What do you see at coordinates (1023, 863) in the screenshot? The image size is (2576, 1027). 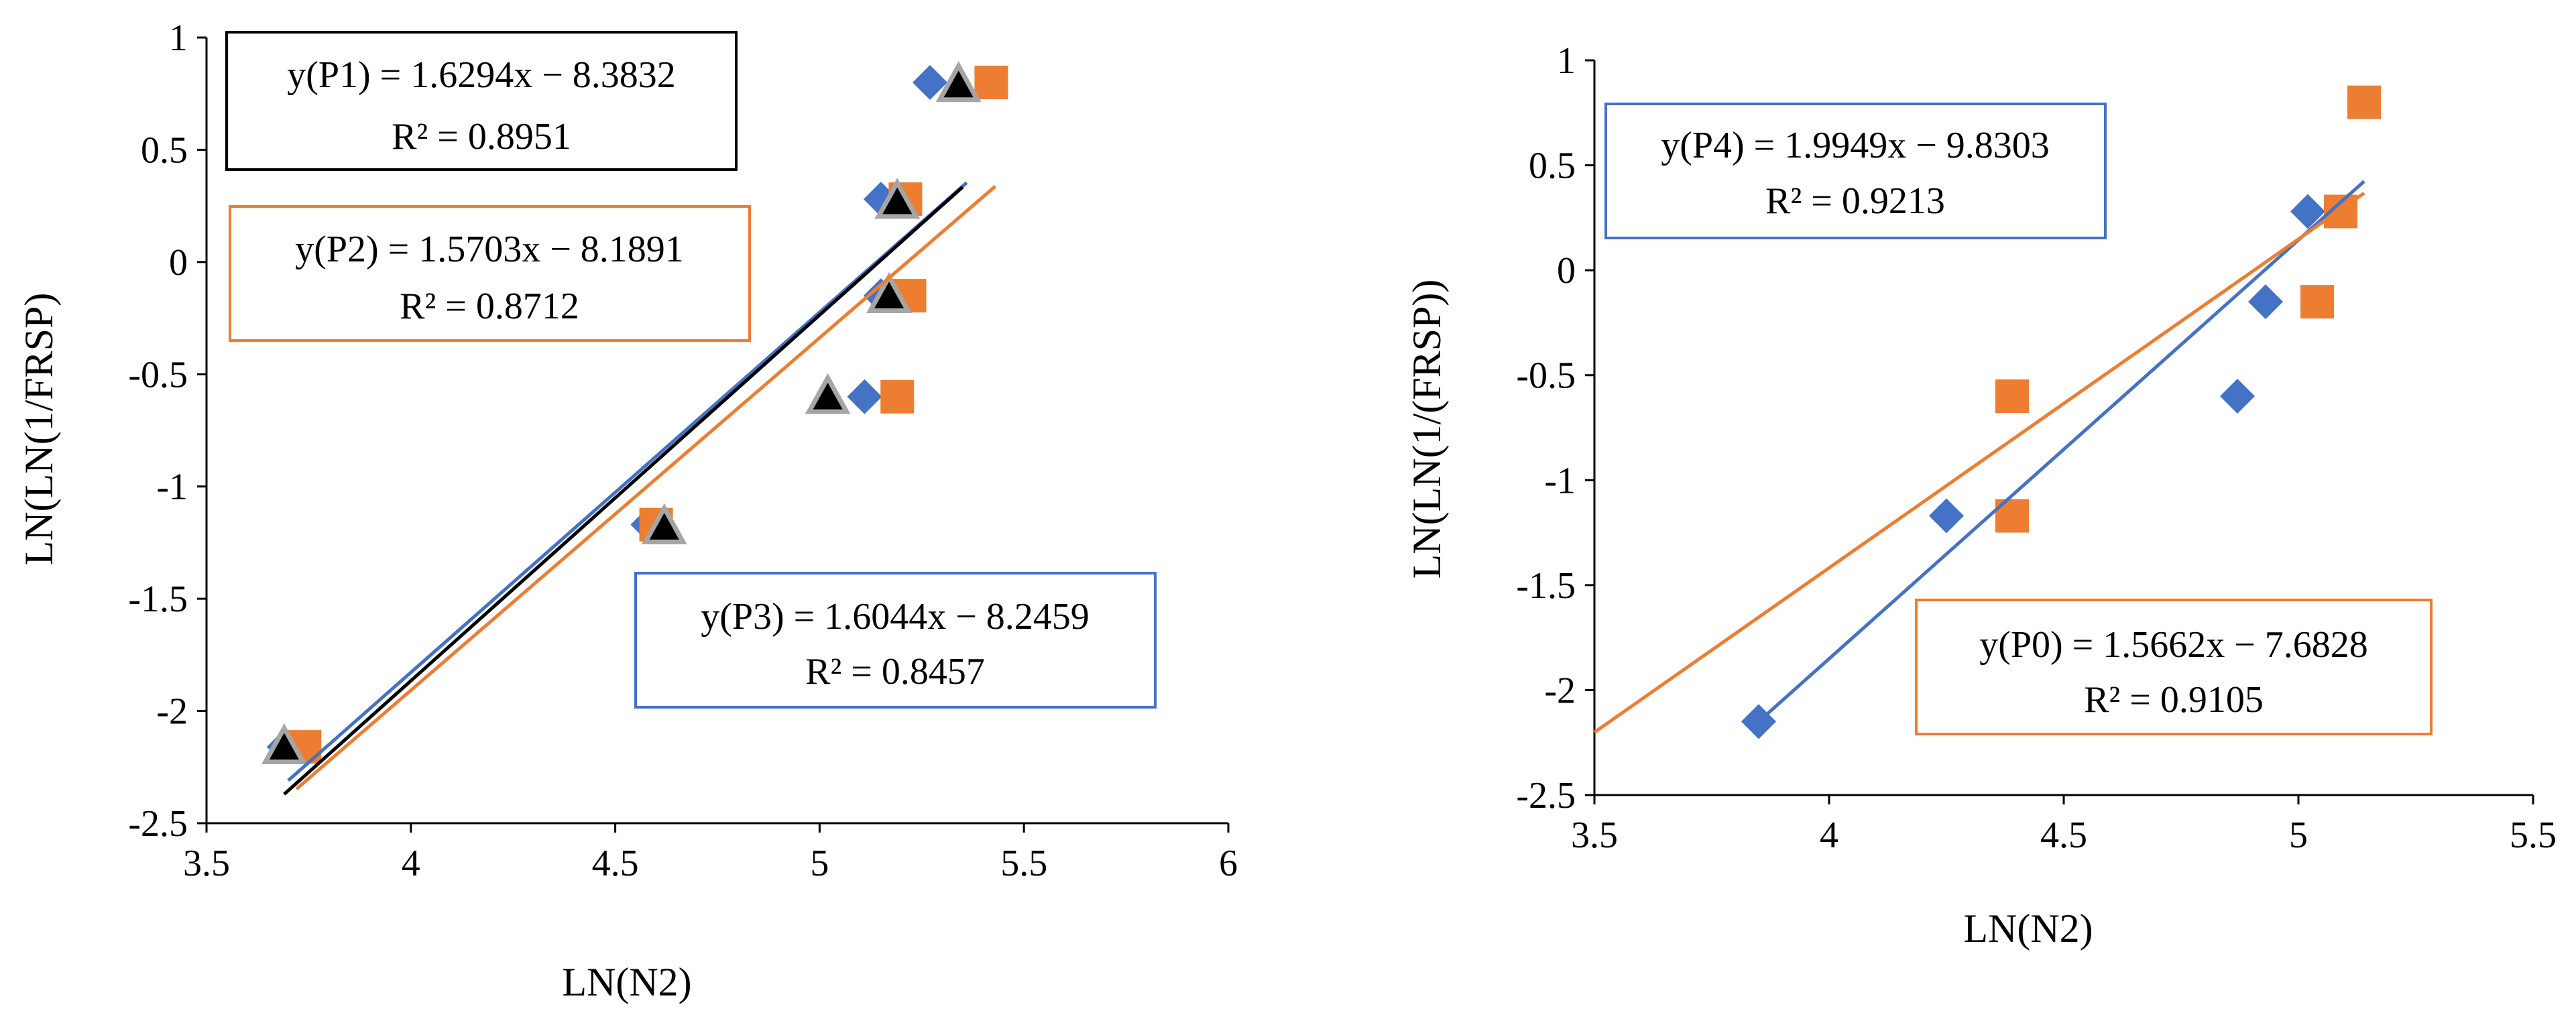 I see `left-x-tick-label: 5.5` at bounding box center [1023, 863].